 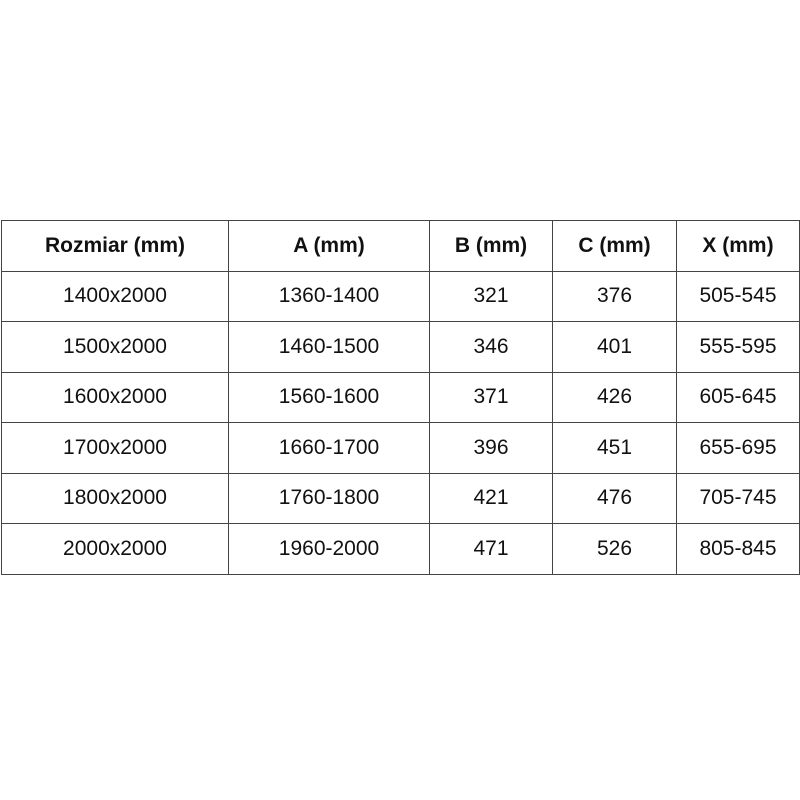 What do you see at coordinates (614, 549) in the screenshot?
I see `cell-c: 526` at bounding box center [614, 549].